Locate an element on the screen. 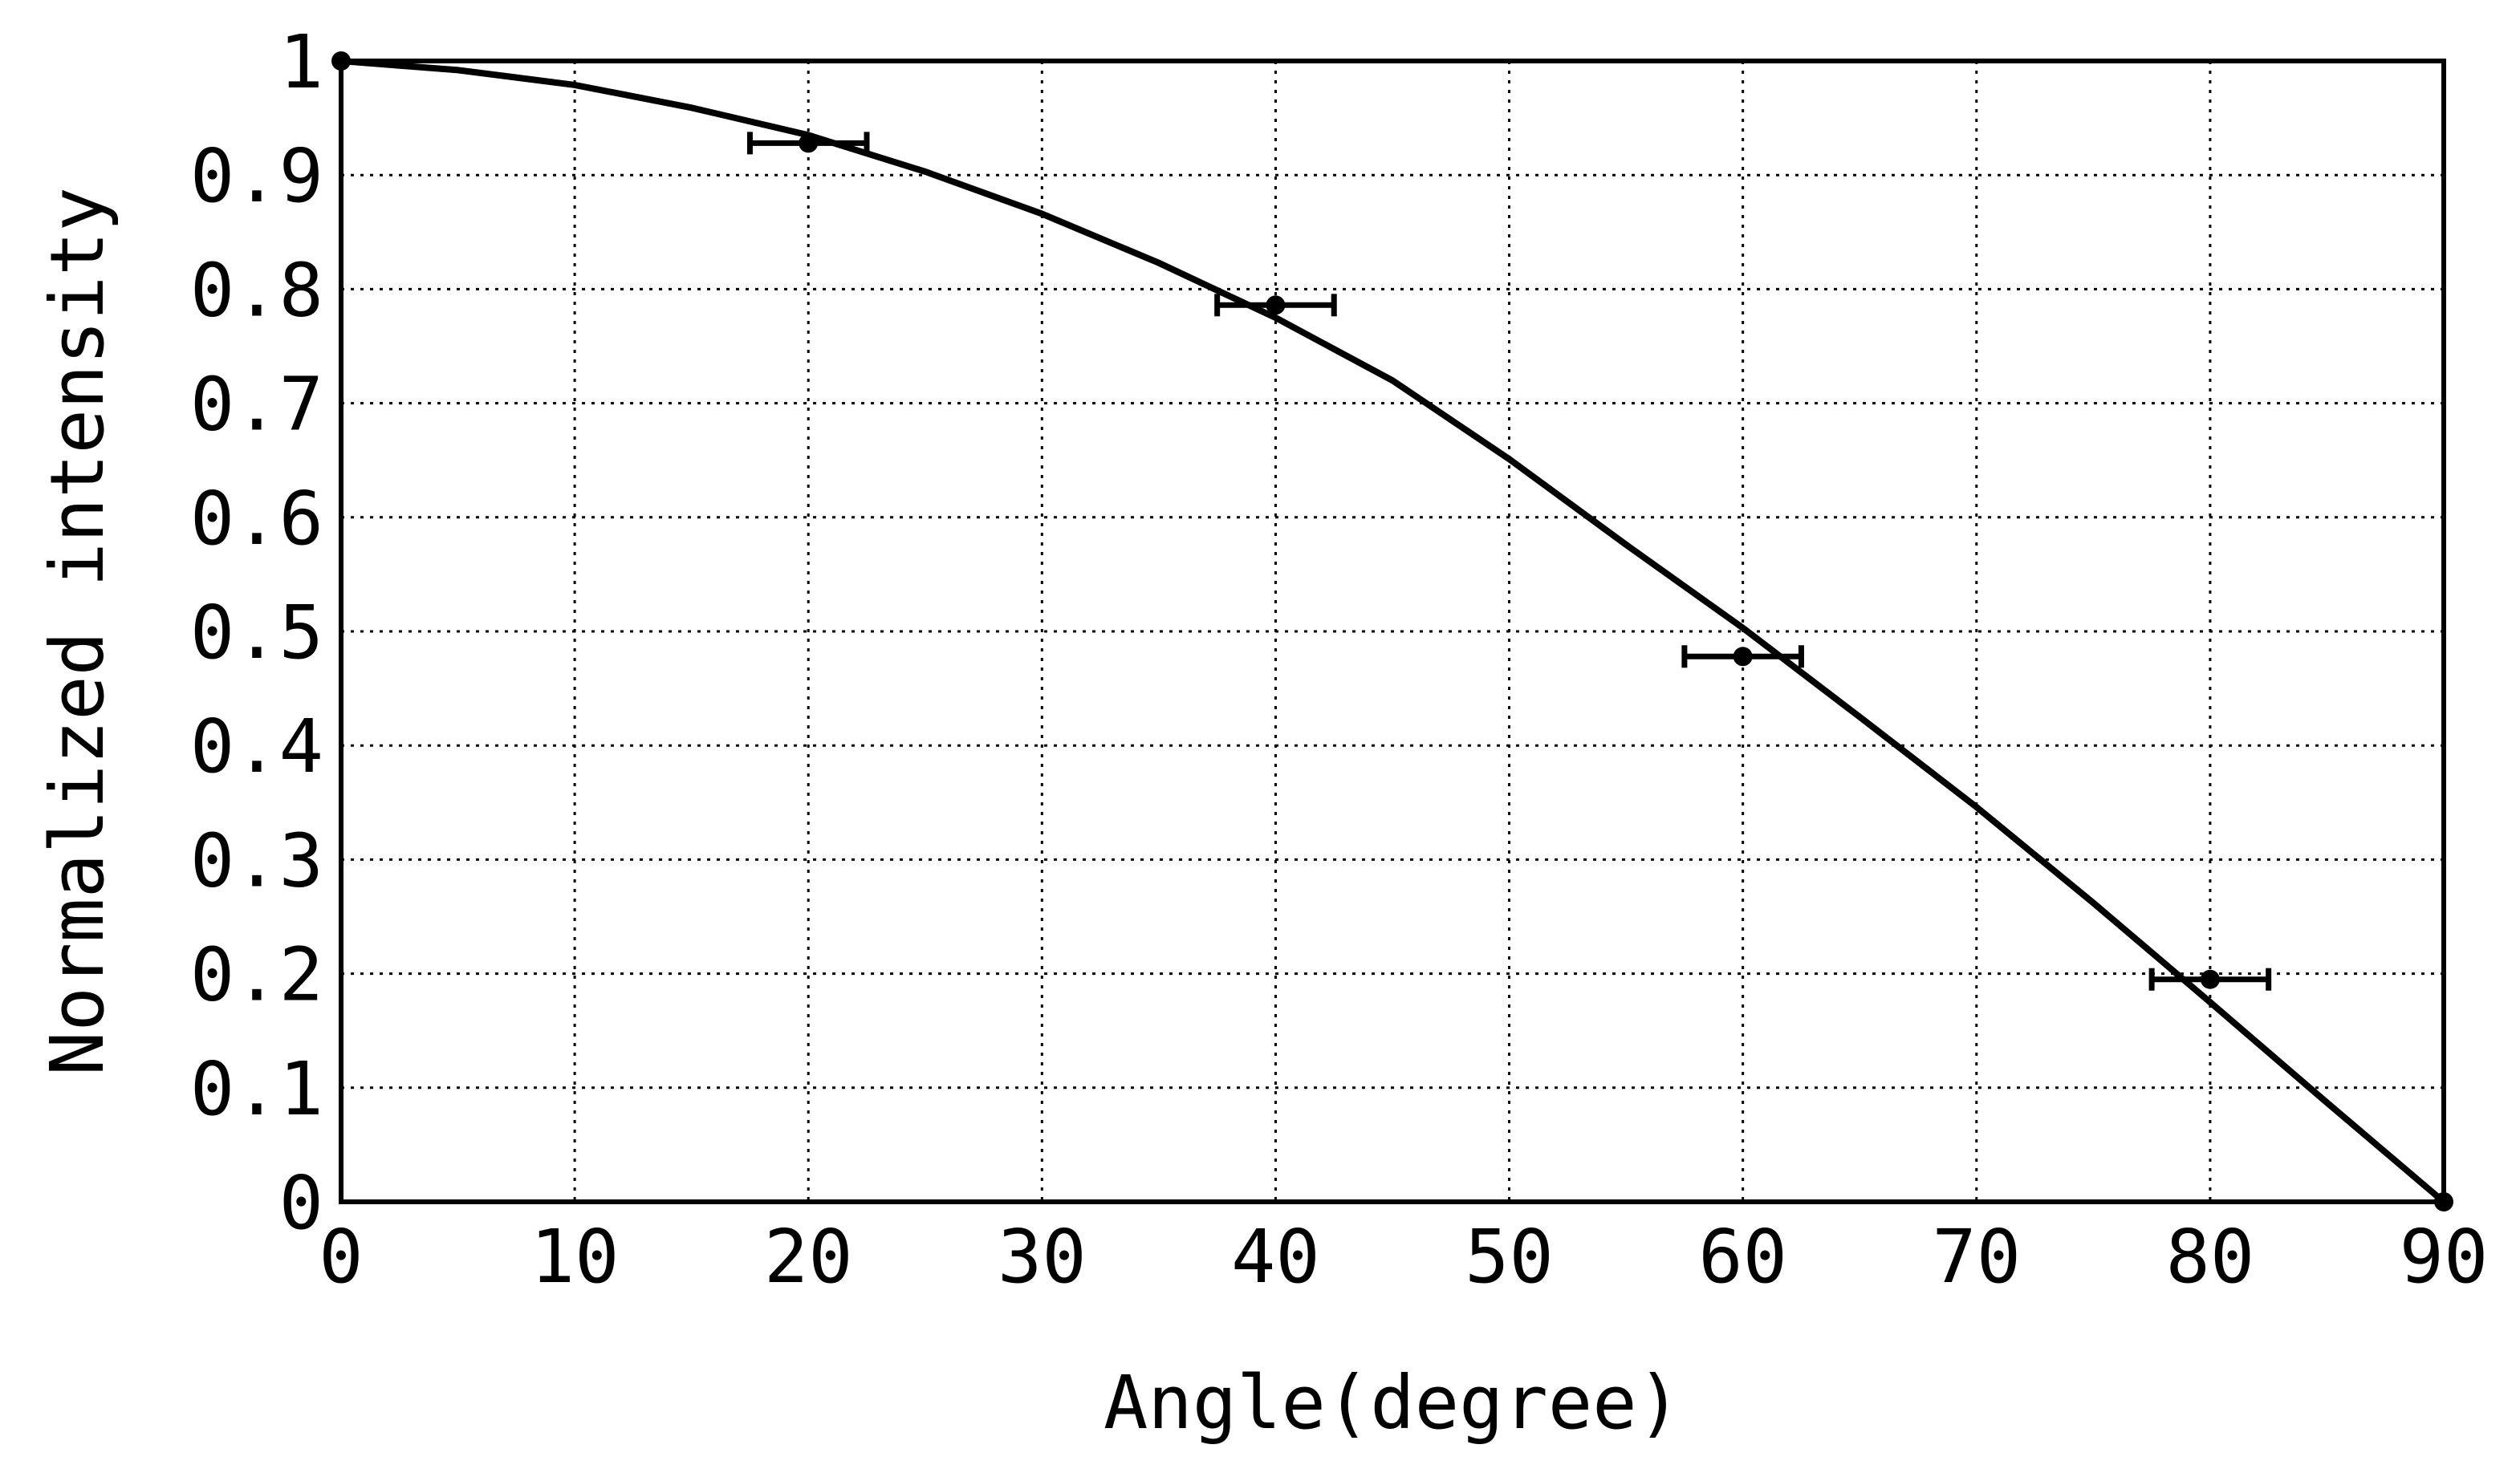 The width and height of the screenshot is (2520, 1473). x-tick-label: 50 is located at coordinates (1510, 1257).